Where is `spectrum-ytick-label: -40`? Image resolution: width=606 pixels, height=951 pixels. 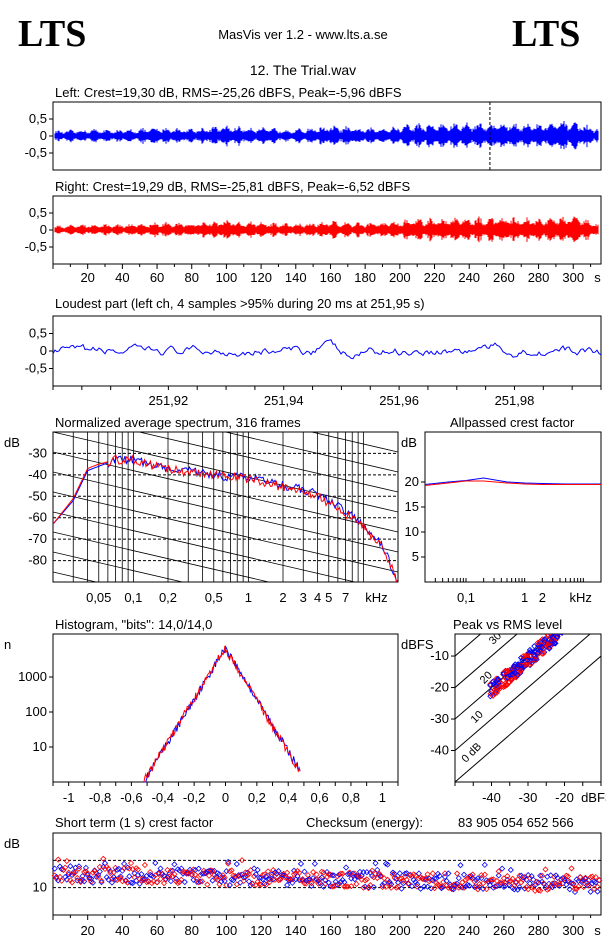 spectrum-ytick-label: -40 is located at coordinates (37, 474).